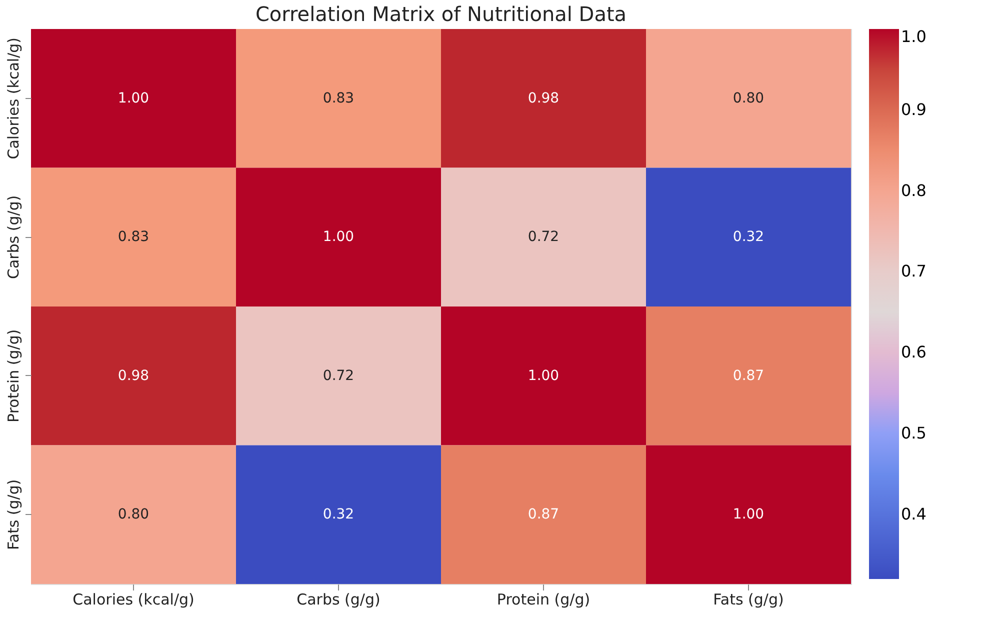  Describe the element at coordinates (913, 190) in the screenshot. I see `color-bar-label: 0.8` at that location.